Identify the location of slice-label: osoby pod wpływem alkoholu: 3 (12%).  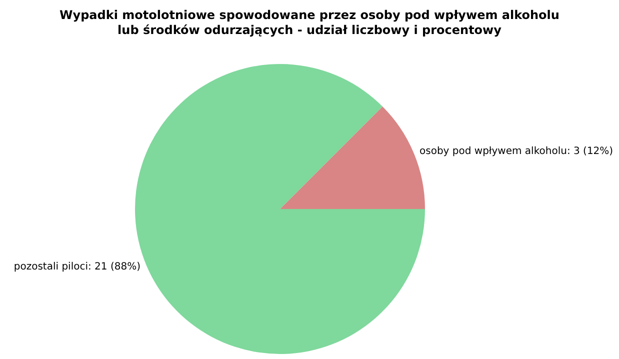
(517, 151).